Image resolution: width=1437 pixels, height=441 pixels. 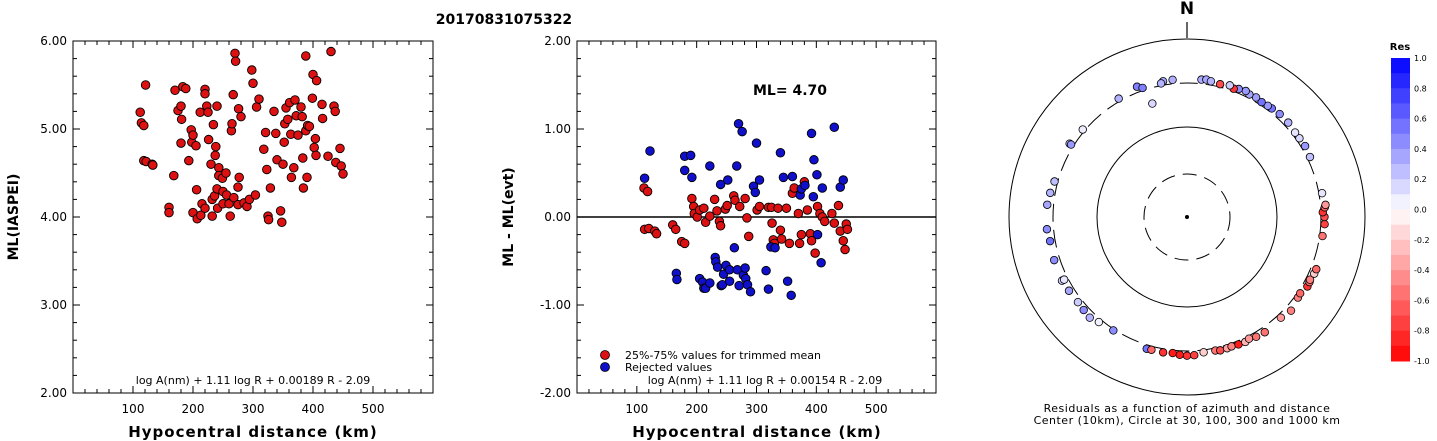 I want to click on y-axis-label: ML - ML(evt), so click(x=509, y=216).